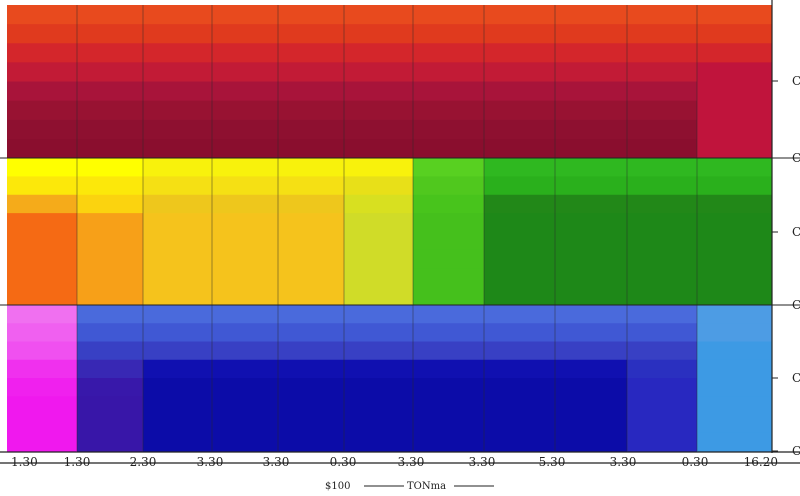  I want to click on caption-left-text: $100, so click(337, 486).